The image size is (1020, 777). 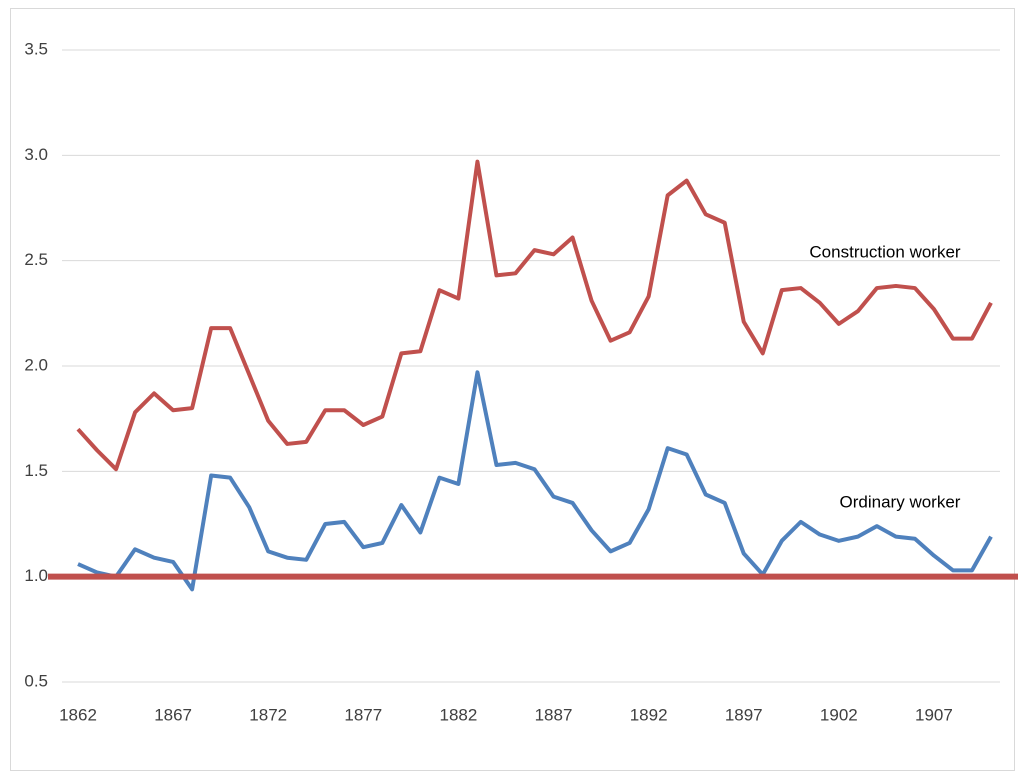 I want to click on y-tick-label: 3.0, so click(x=36, y=154).